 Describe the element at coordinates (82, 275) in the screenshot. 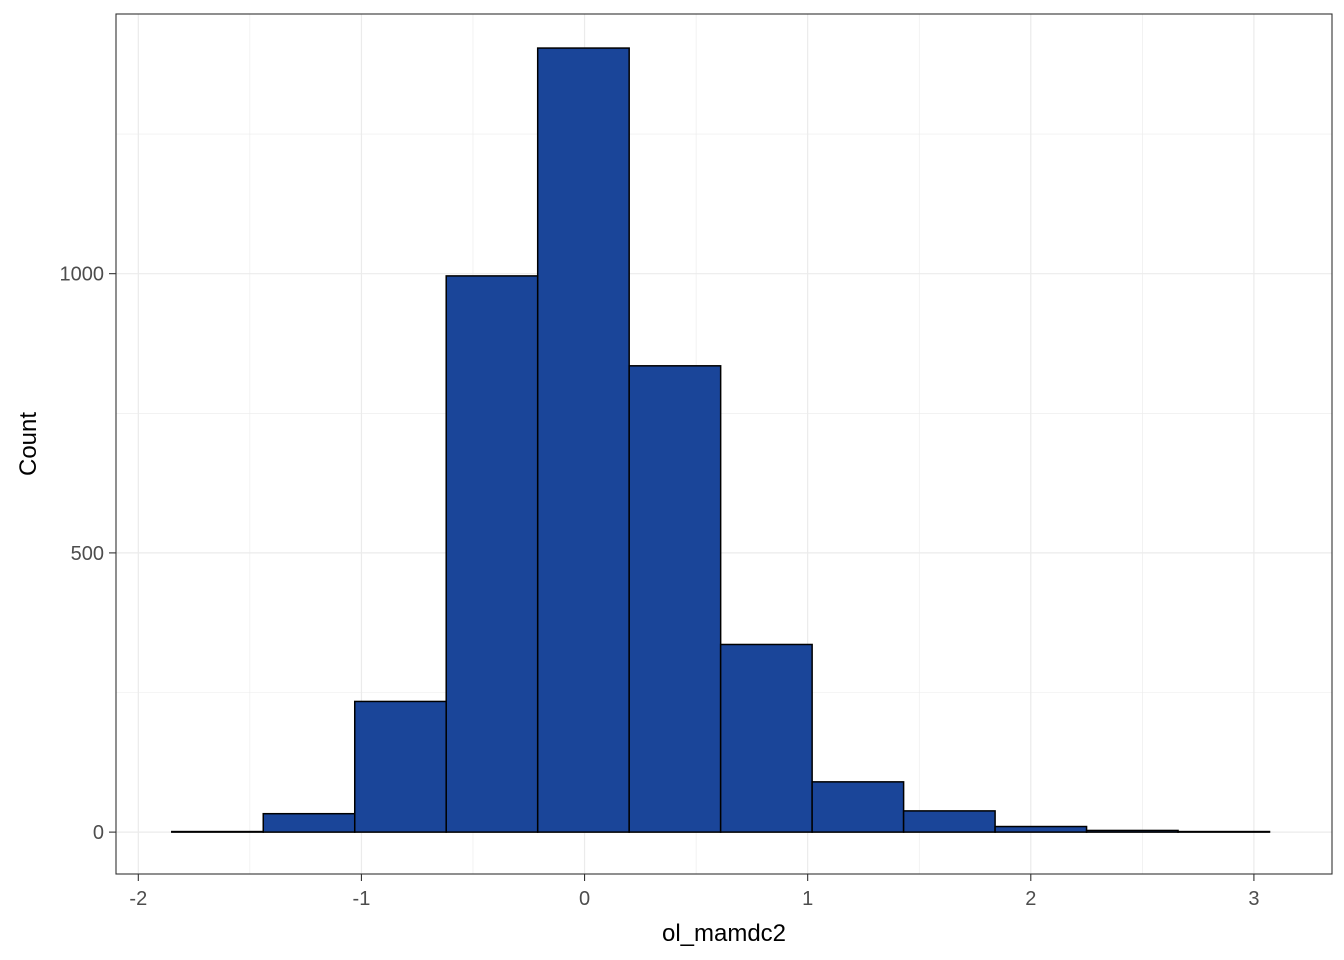

I see `y-tick-label: 1000` at that location.